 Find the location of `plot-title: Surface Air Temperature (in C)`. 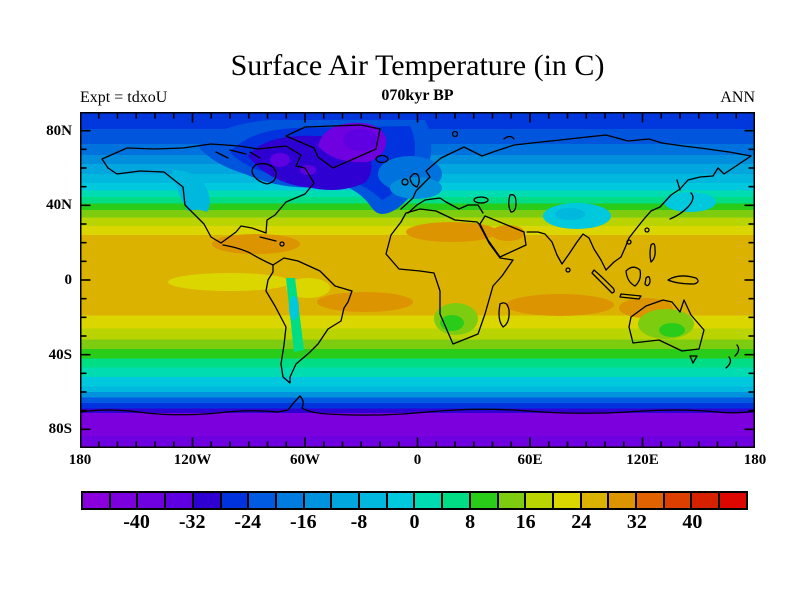

plot-title: Surface Air Temperature (in C) is located at coordinates (417, 65).